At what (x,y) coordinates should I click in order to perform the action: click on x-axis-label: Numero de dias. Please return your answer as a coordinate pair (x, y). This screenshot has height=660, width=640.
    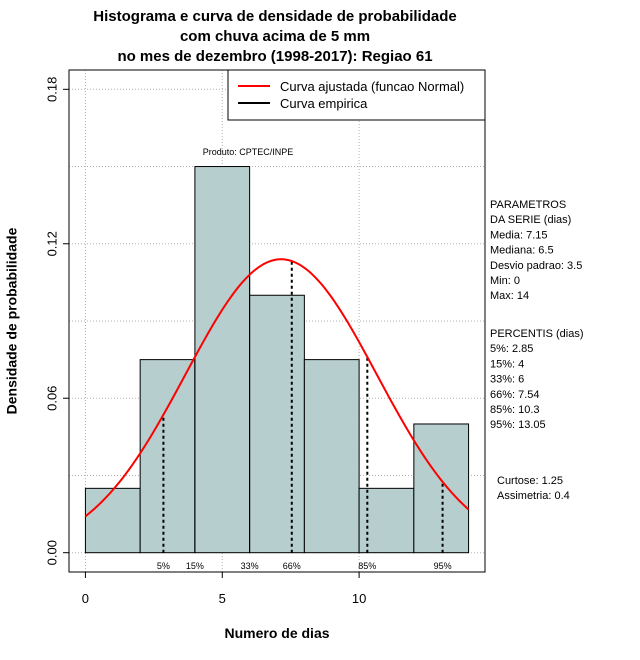
    Looking at the image, I should click on (276, 633).